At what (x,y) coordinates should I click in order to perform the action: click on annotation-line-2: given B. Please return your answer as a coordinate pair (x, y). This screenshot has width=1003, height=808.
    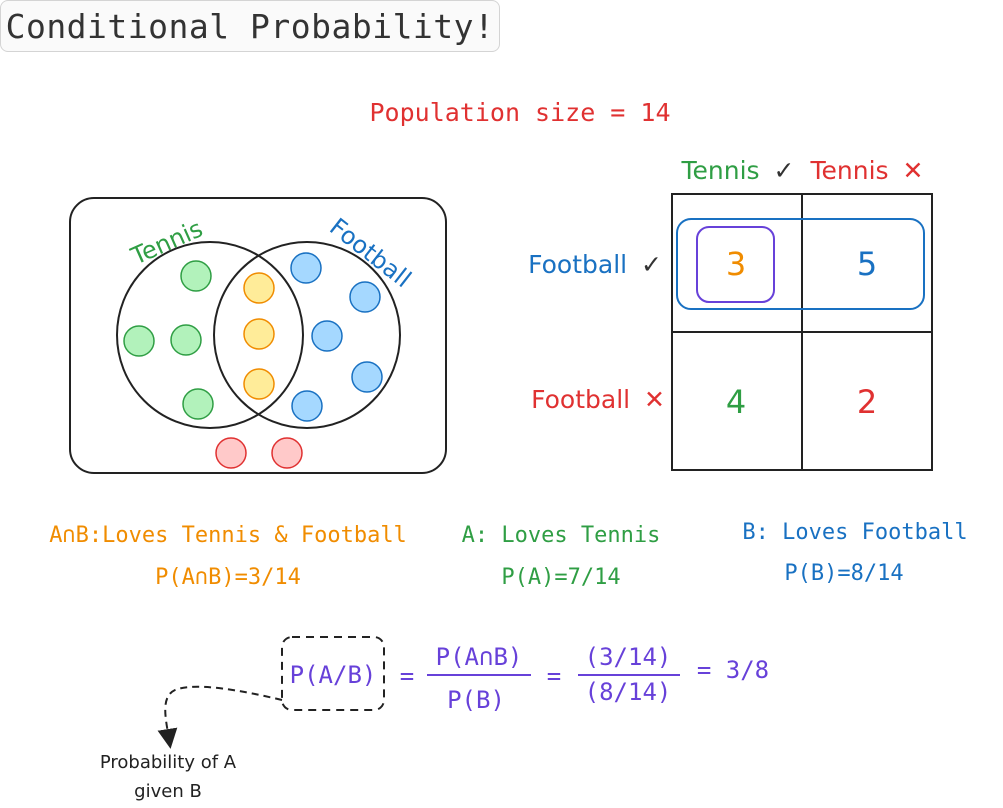
    Looking at the image, I should click on (168, 791).